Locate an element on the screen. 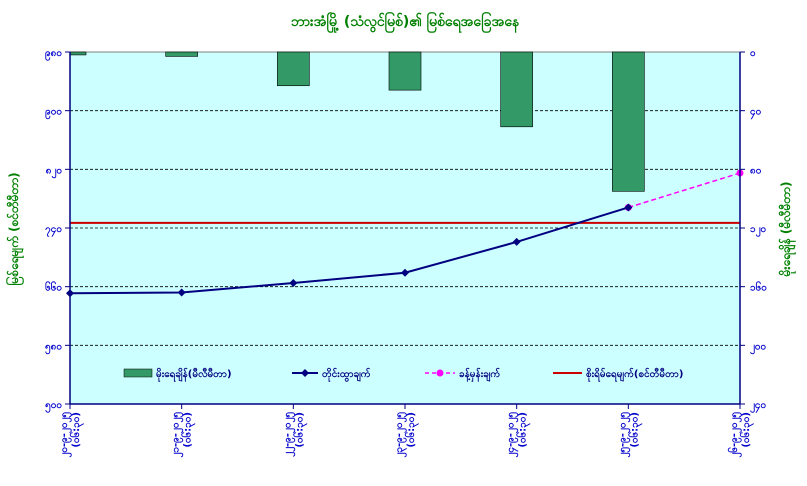 This screenshot has width=807, height=486. y-right-tick-label: ၄၀ is located at coordinates (755, 114).